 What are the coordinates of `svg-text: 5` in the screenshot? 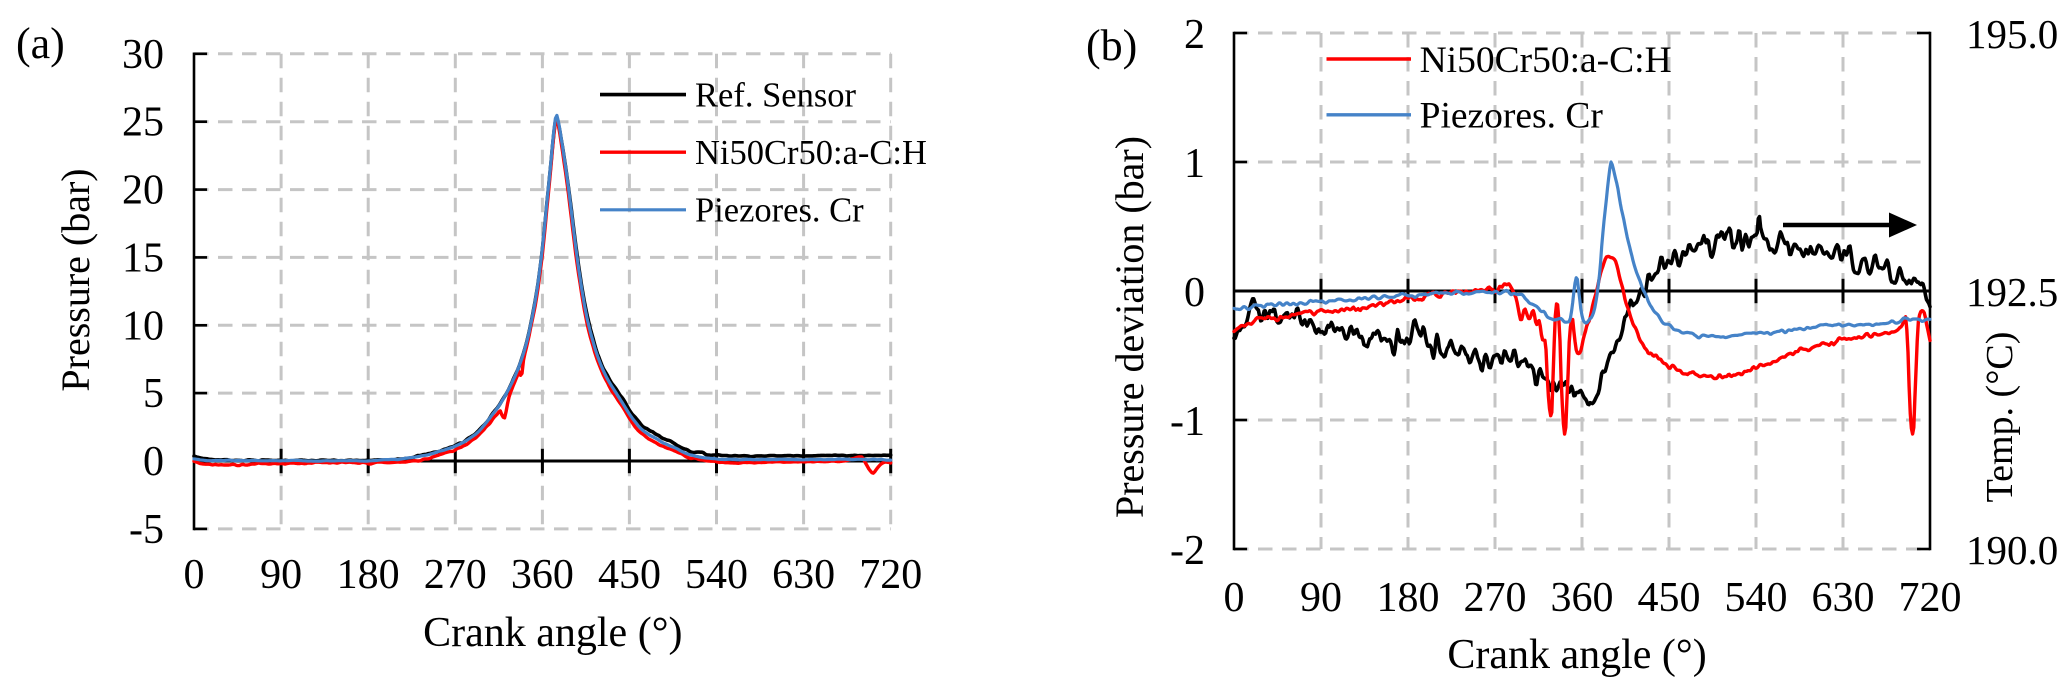 It's located at (153, 394).